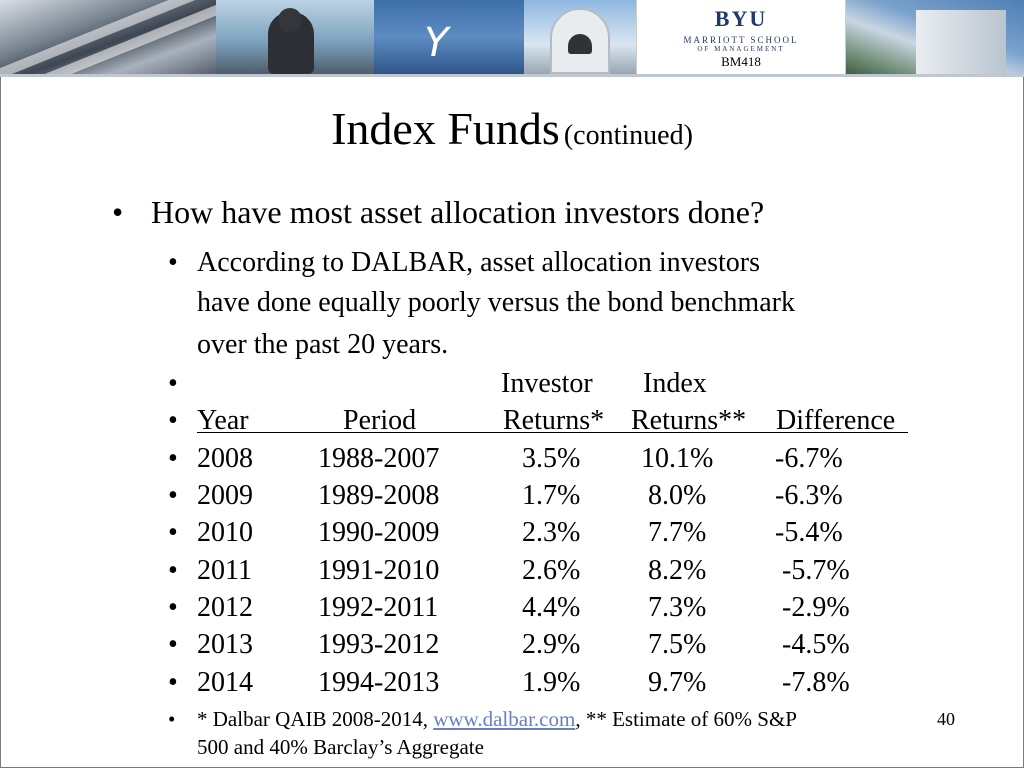 The height and width of the screenshot is (768, 1024). Describe the element at coordinates (225, 532) in the screenshot. I see `cell-year: 2010` at that location.